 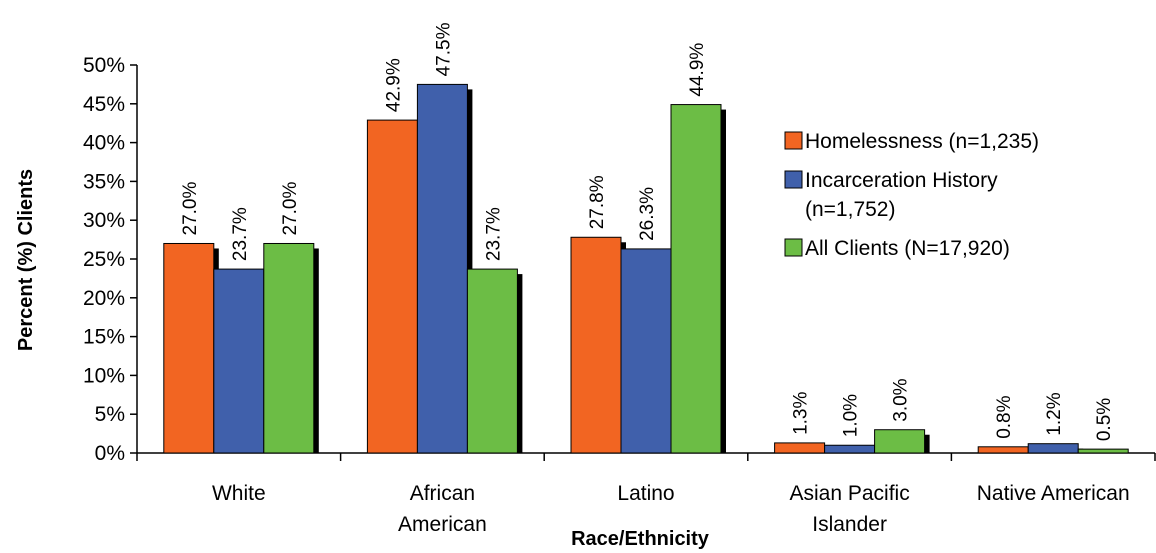 What do you see at coordinates (104, 104) in the screenshot?
I see `y-tick-label: 45%` at bounding box center [104, 104].